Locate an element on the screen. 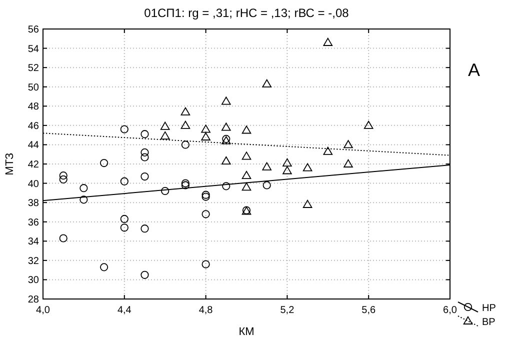 The width and height of the screenshot is (505, 343). y-tick-label: 30 is located at coordinates (34, 280).